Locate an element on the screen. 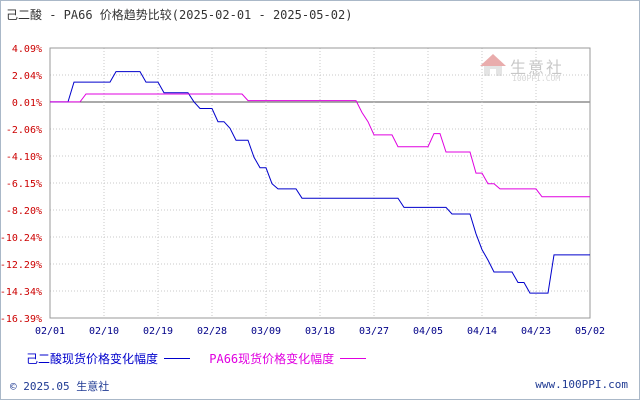 The image size is (640, 400). x-tick-label: 04/23 is located at coordinates (536, 331).